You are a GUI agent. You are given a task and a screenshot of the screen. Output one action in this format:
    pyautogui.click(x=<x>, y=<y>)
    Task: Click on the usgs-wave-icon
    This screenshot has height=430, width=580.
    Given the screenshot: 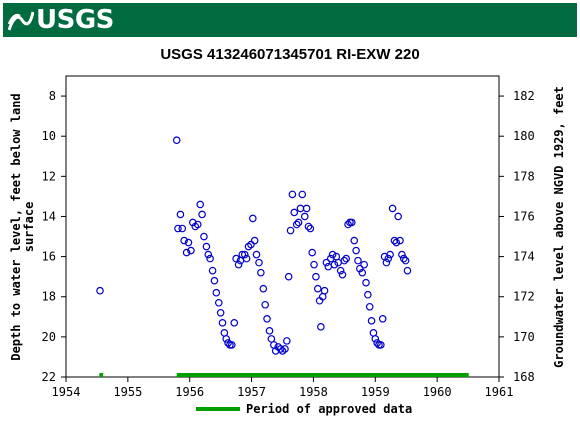 What is the action you would take?
    pyautogui.click(x=21, y=21)
    